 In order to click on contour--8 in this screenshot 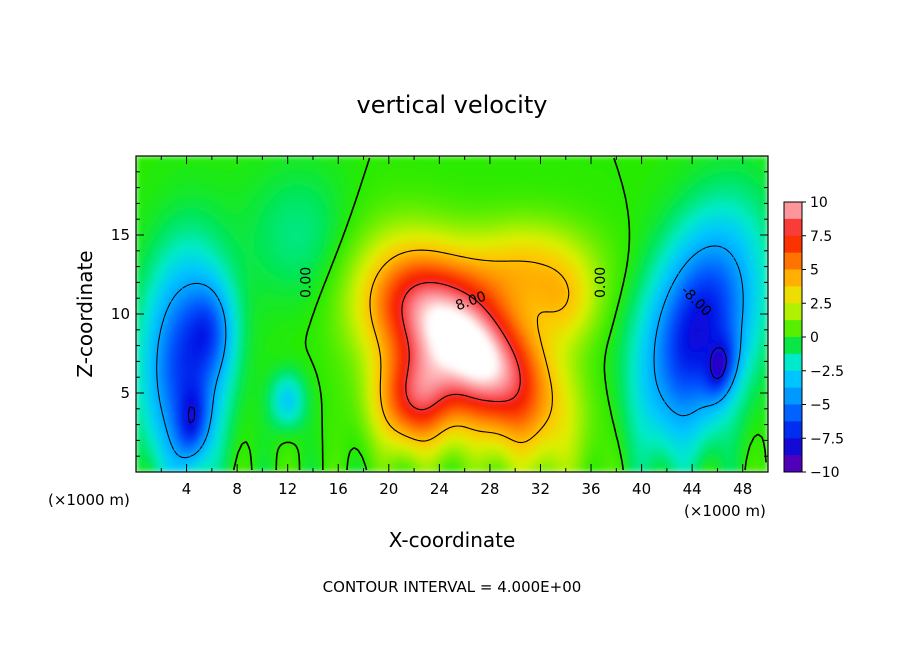, I will do `click(457, 376)`.